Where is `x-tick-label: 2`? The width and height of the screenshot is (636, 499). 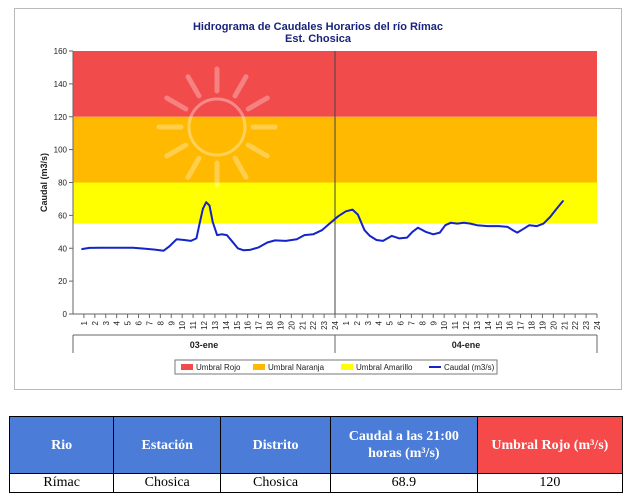 x-tick-label: 2 is located at coordinates (95, 322).